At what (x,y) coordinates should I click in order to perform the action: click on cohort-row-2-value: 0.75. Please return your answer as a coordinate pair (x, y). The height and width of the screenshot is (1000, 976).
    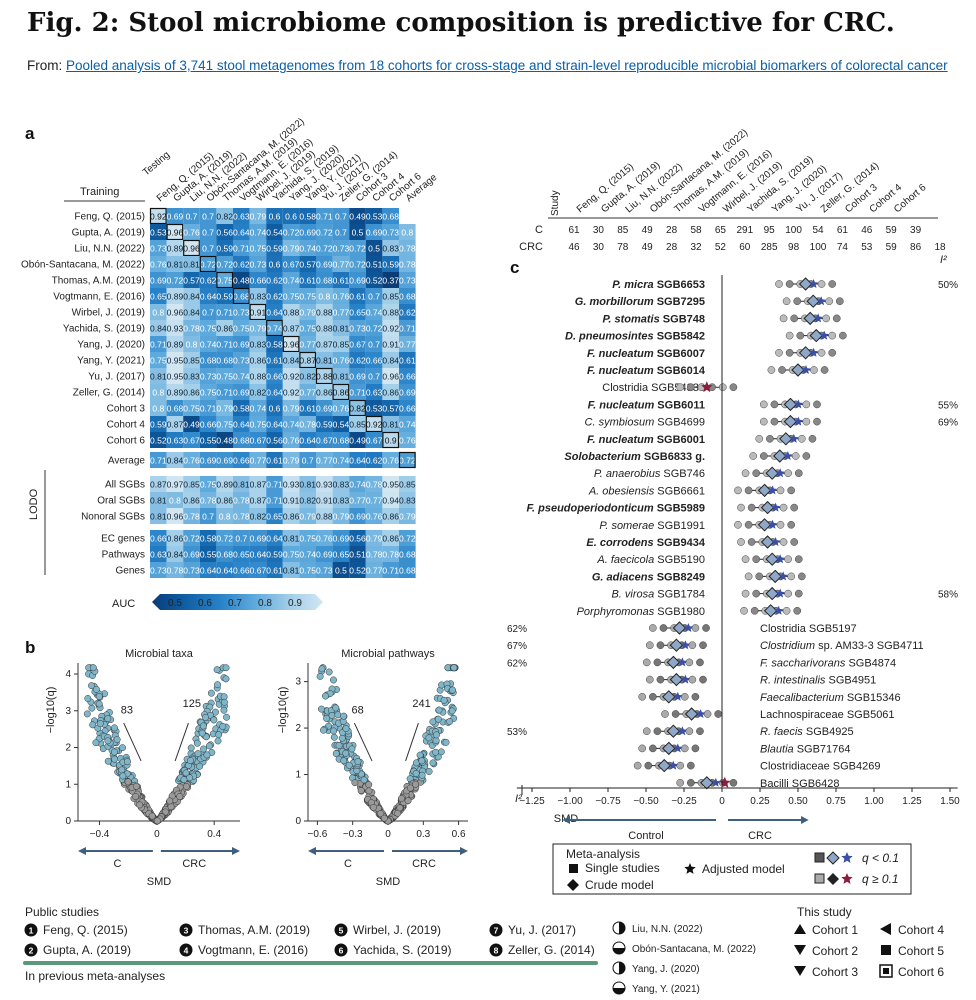
    Looking at the image, I should click on (258, 249).